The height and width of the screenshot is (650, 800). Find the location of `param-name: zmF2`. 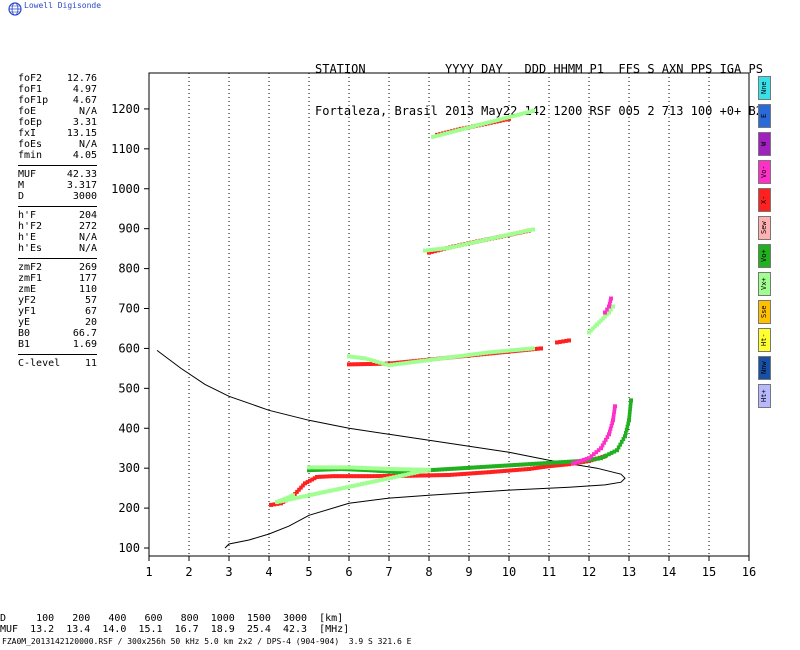

param-name: zmF2 is located at coordinates (30, 267).